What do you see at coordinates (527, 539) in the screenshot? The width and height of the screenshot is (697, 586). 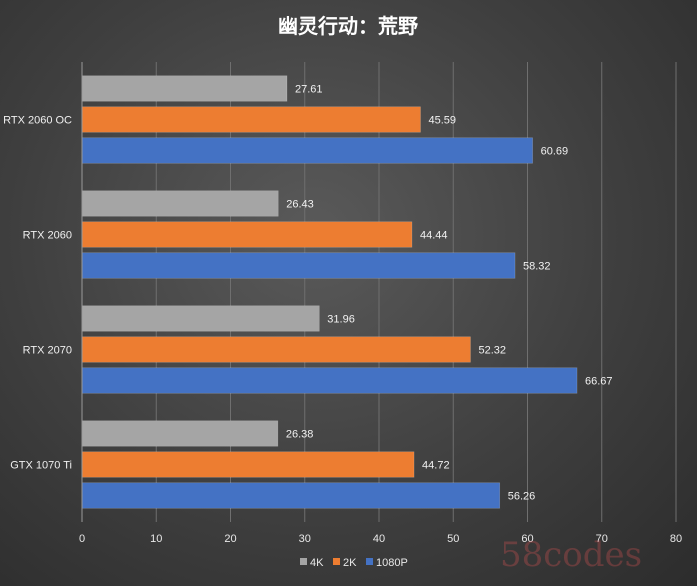 I see `x-tick-label: 60` at bounding box center [527, 539].